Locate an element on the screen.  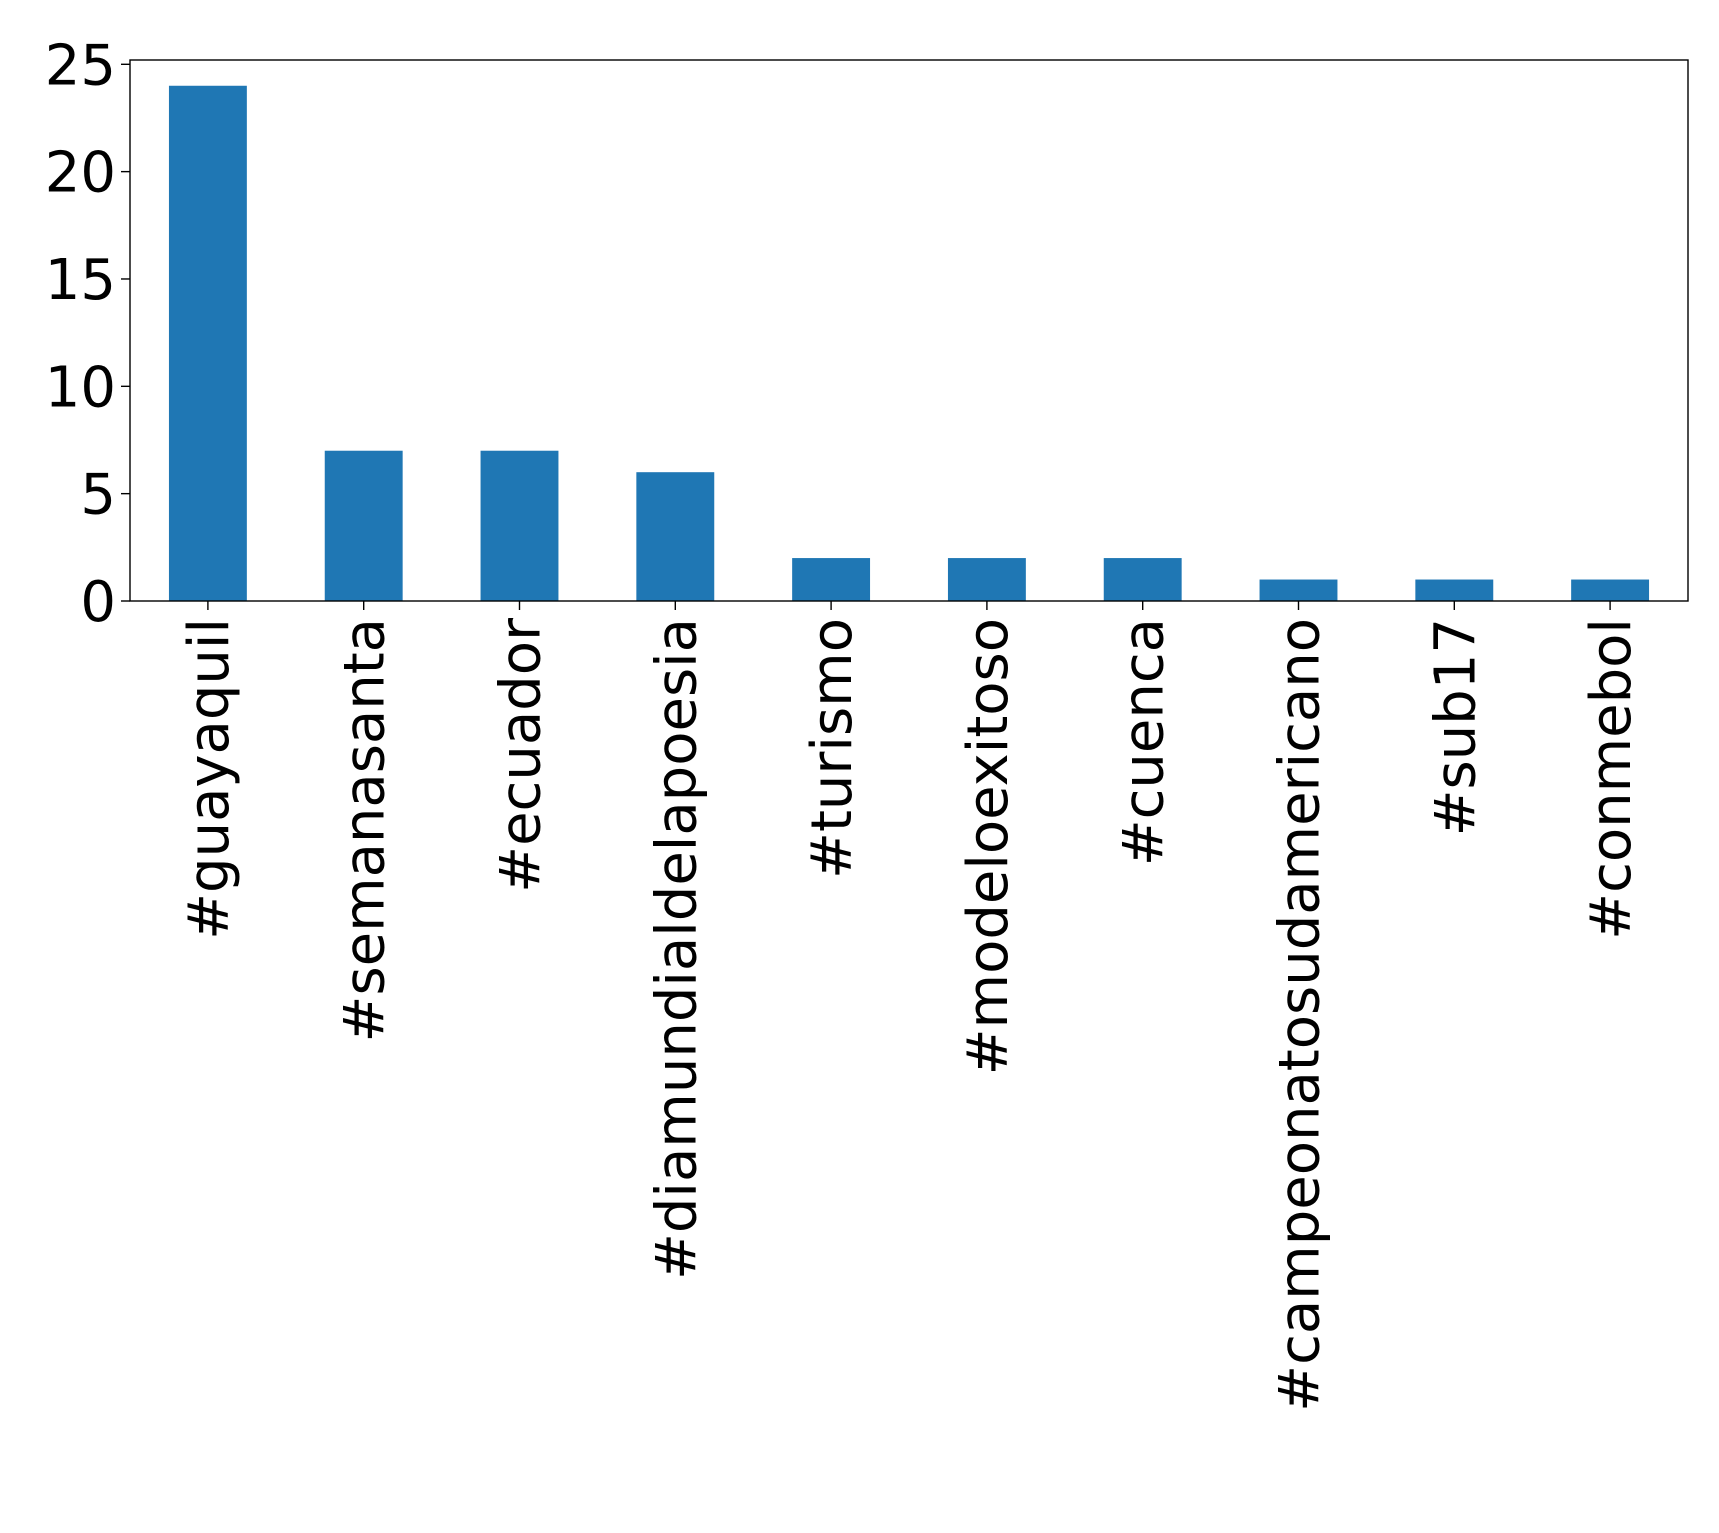
y-tick-label: 25 is located at coordinates (80, 65).